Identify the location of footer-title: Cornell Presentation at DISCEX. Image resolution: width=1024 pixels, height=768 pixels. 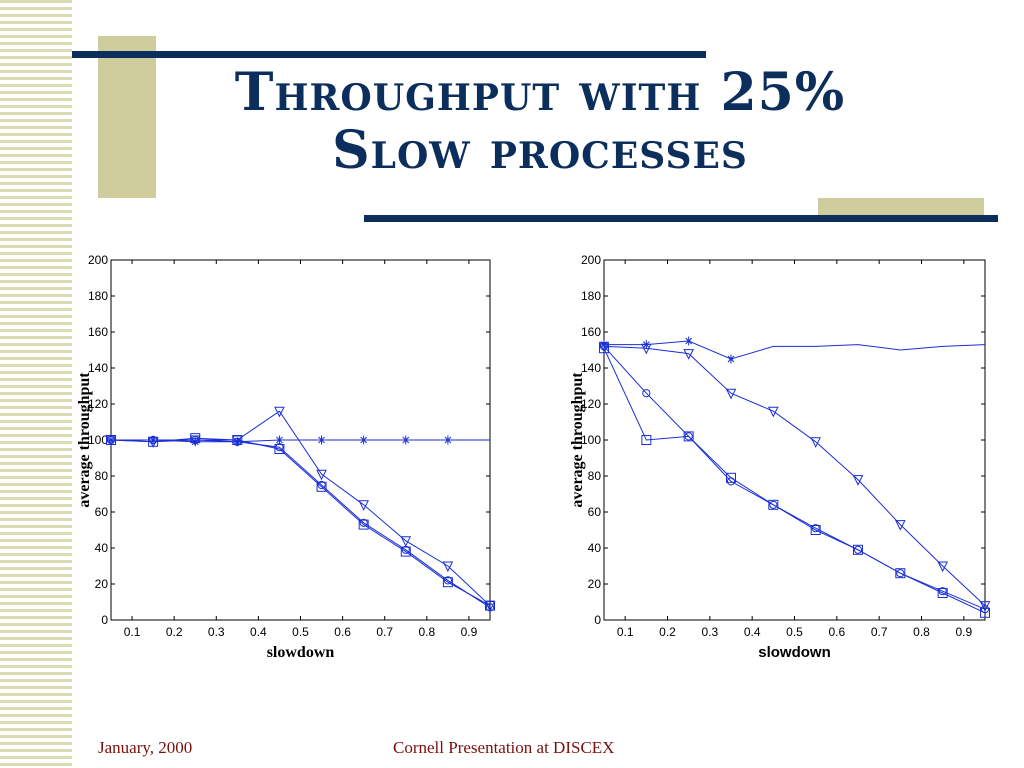
(504, 747).